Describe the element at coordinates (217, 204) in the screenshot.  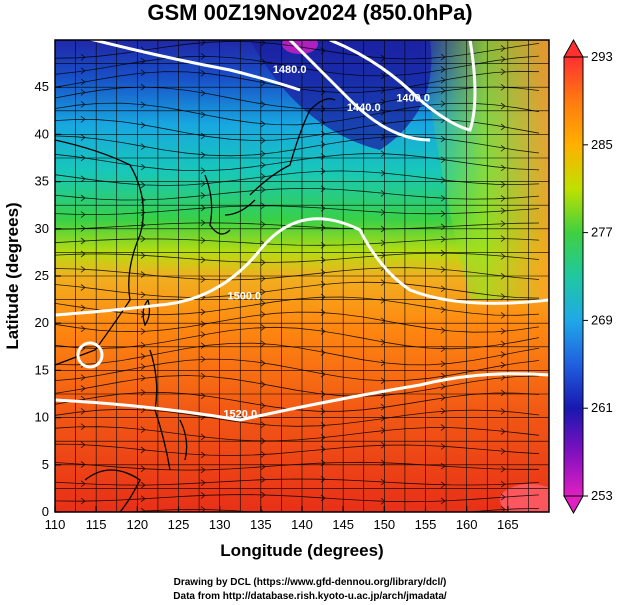
I see `coastline-korea` at that location.